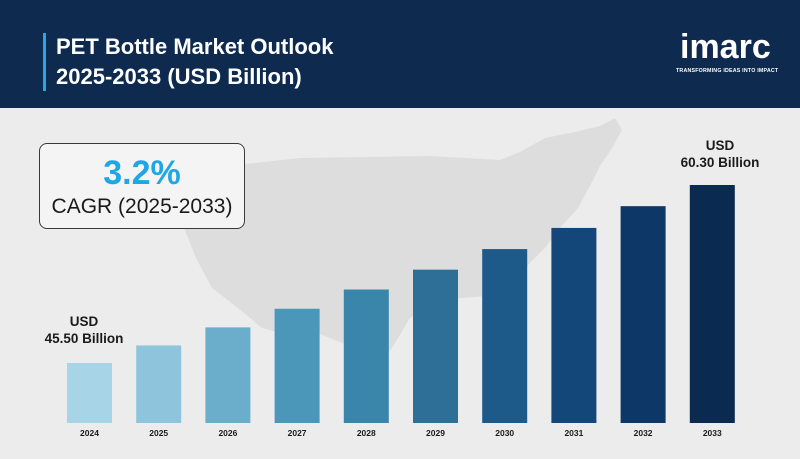 The height and width of the screenshot is (459, 800). Describe the element at coordinates (435, 346) in the screenshot. I see `bar-2029` at that location.